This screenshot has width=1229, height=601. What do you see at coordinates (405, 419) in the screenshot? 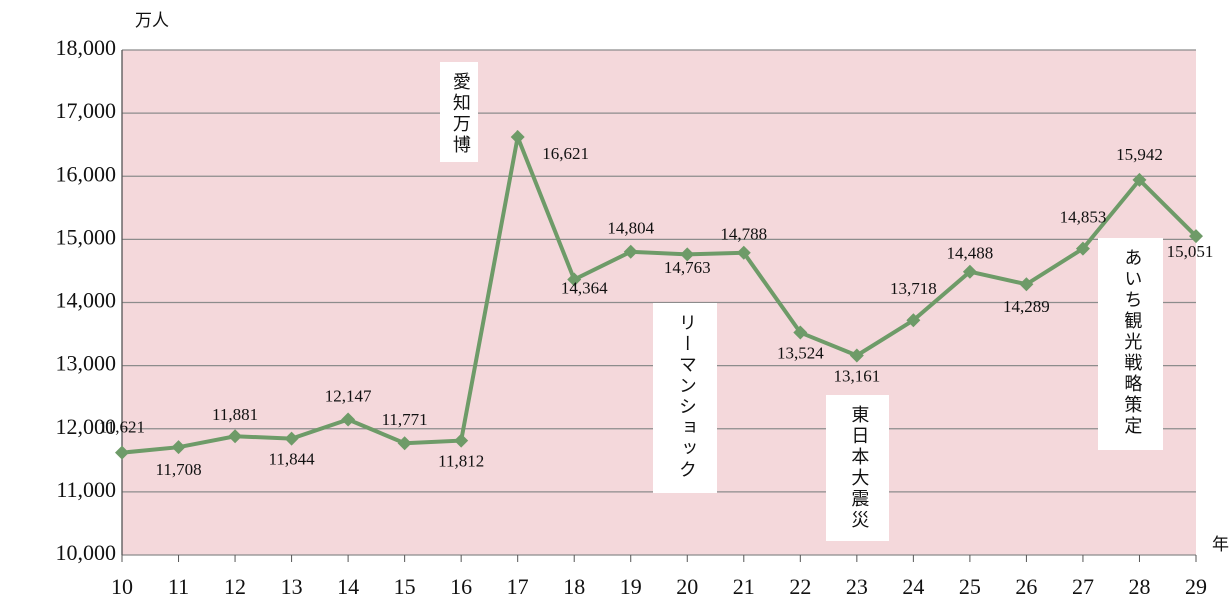
I see `data-label: 11,771` at bounding box center [405, 419].